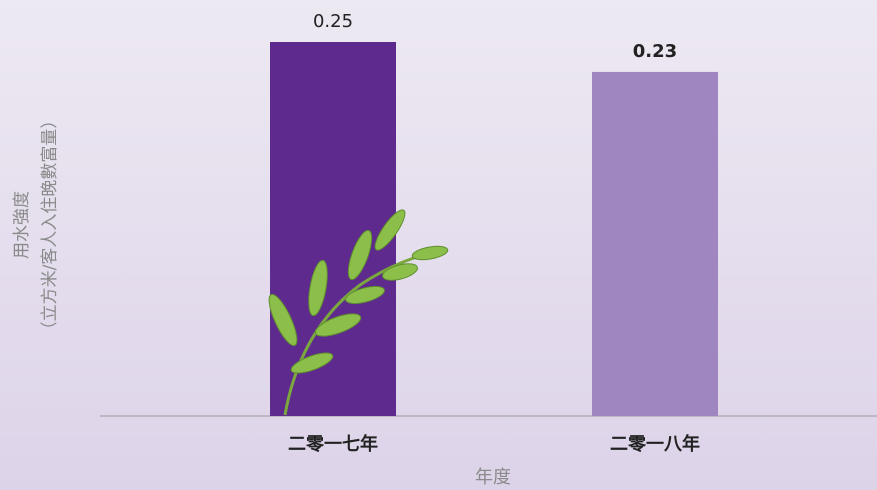 The image size is (877, 490). What do you see at coordinates (36, 225) in the screenshot?
I see `y-axis-title: 用水強度 （立方米/客人入住晚數富量）` at bounding box center [36, 225].